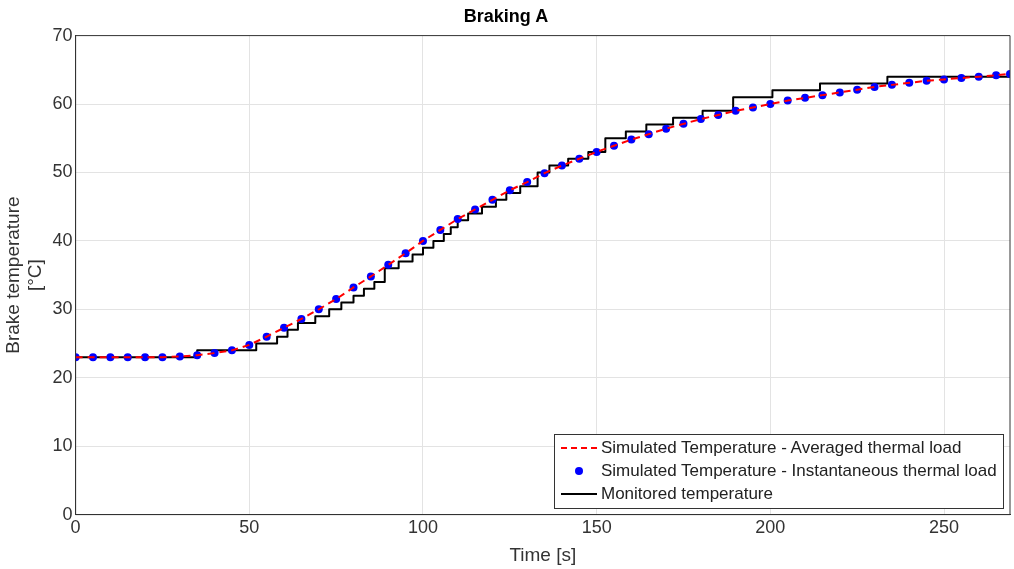  Describe the element at coordinates (62, 308) in the screenshot. I see `y-tick-label: 30` at that location.